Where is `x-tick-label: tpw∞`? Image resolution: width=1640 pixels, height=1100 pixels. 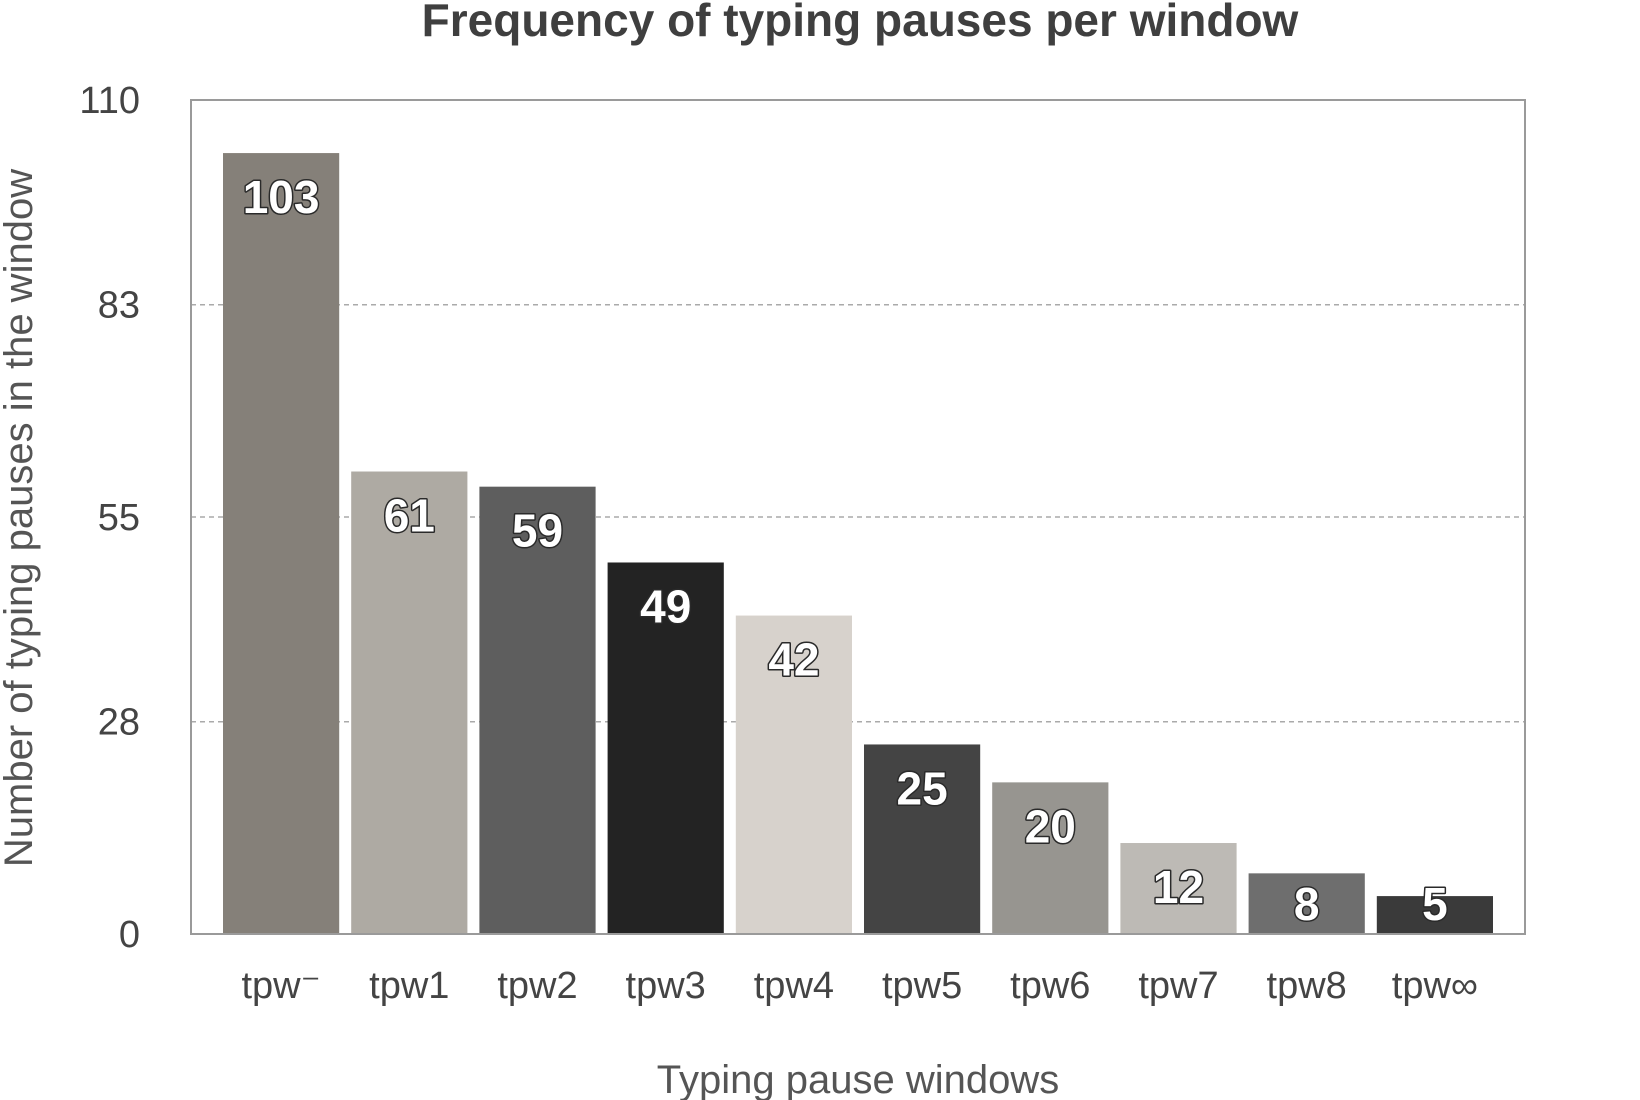
x-tick-label: tpw∞ is located at coordinates (1435, 986).